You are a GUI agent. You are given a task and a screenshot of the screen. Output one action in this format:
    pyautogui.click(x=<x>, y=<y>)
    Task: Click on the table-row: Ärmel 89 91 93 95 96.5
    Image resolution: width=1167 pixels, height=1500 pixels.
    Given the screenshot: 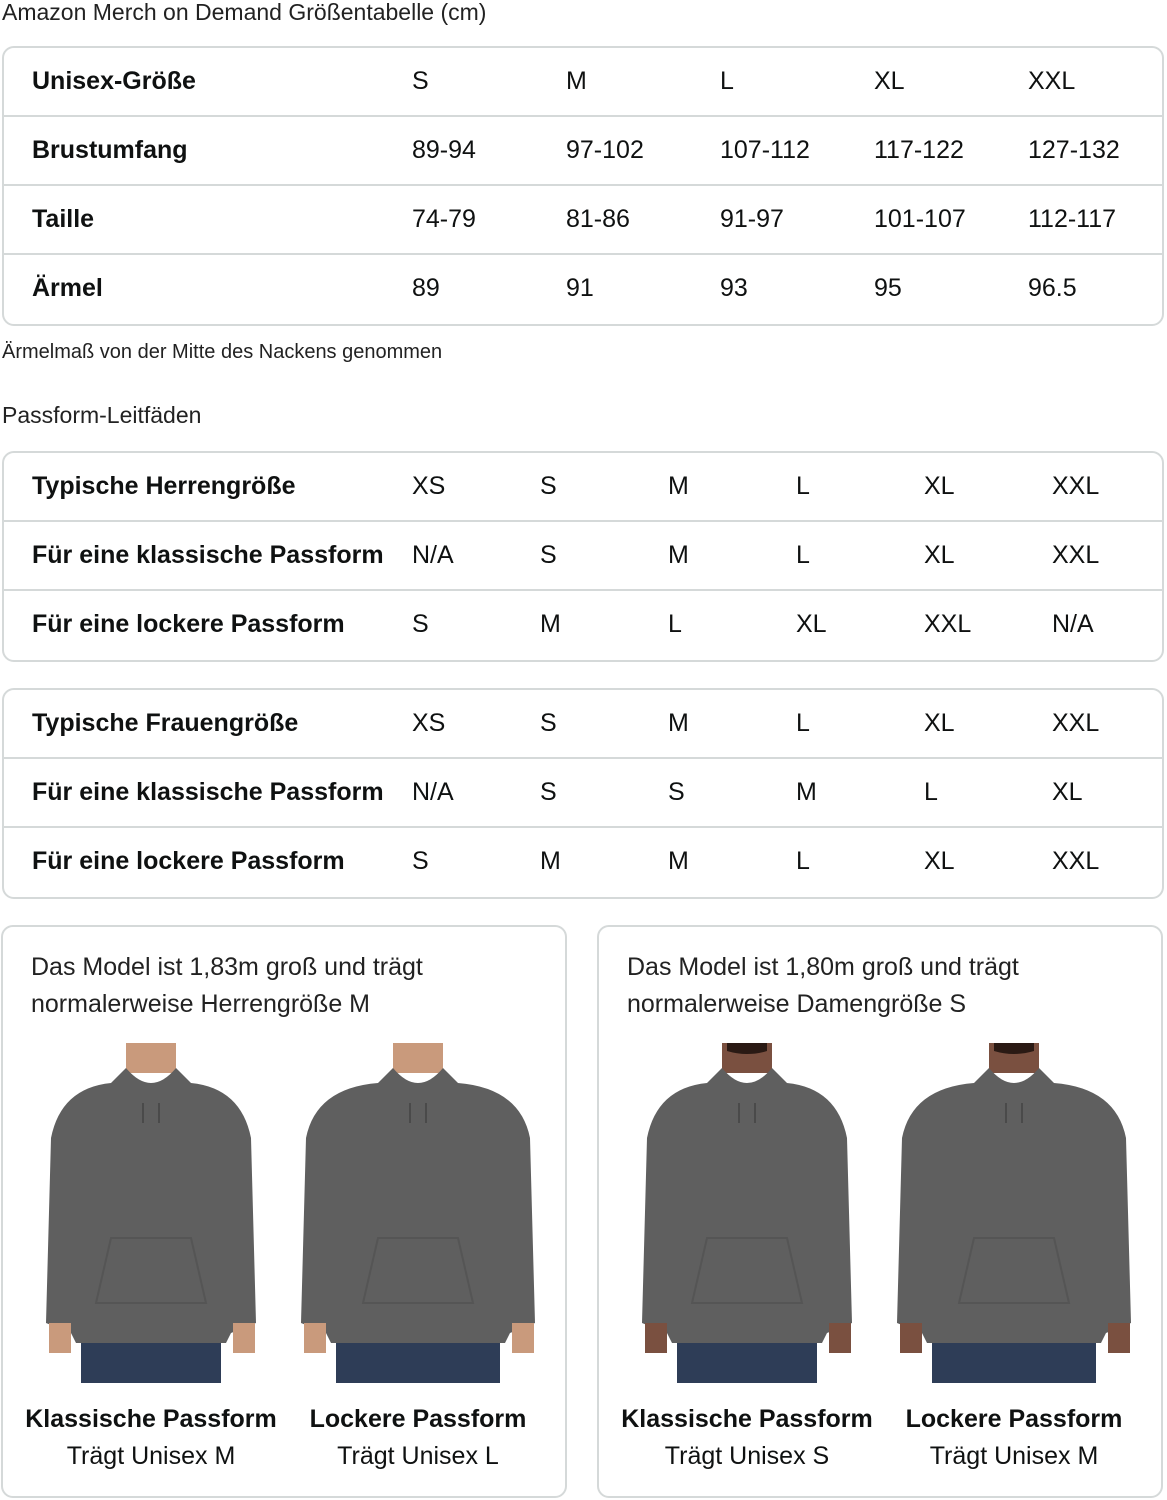 What is the action you would take?
    pyautogui.click(x=583, y=289)
    